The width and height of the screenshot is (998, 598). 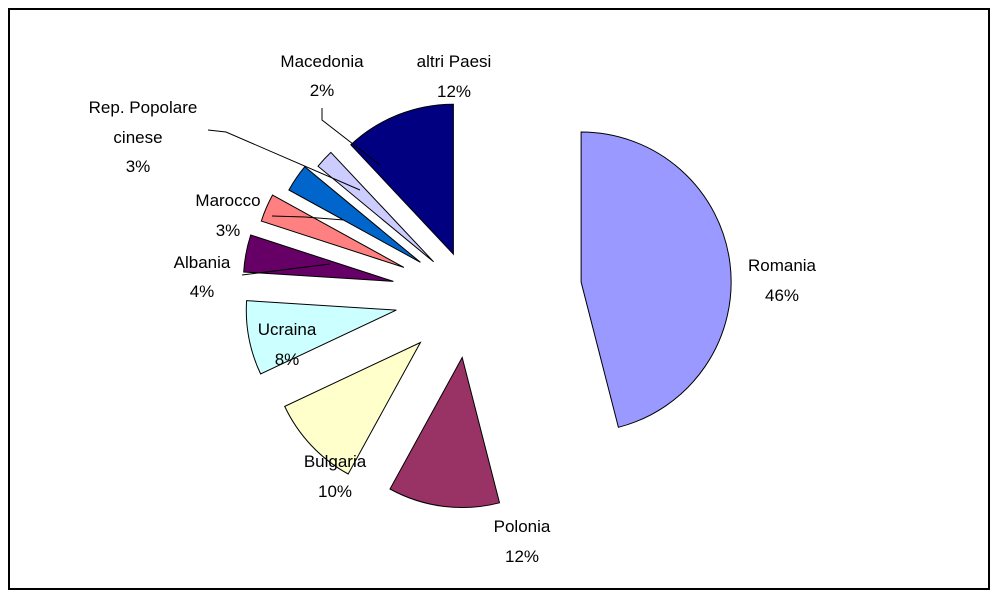 What do you see at coordinates (287, 359) in the screenshot?
I see `slice-percent-ucraina: 8%` at bounding box center [287, 359].